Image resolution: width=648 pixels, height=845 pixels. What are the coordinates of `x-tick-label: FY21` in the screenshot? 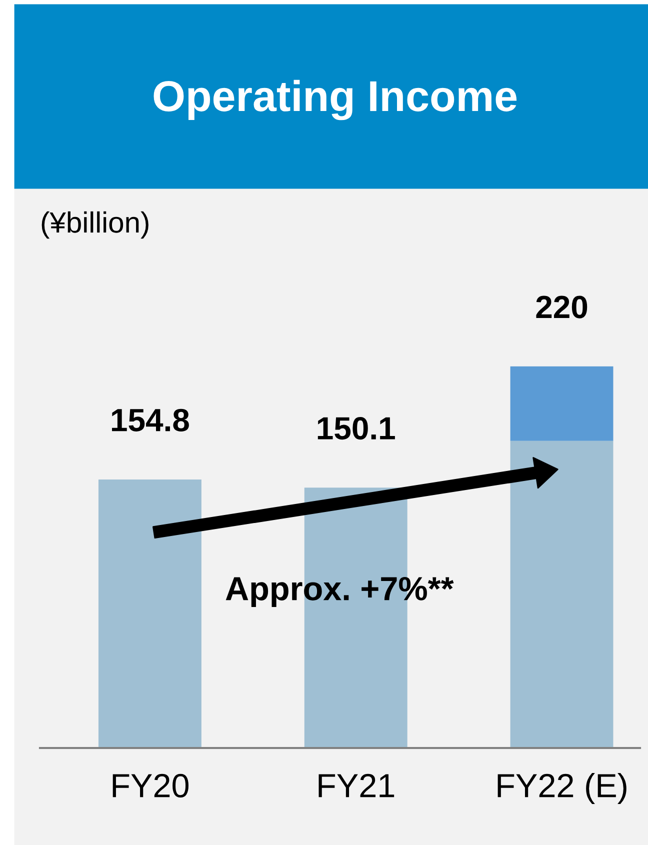 It's located at (356, 786).